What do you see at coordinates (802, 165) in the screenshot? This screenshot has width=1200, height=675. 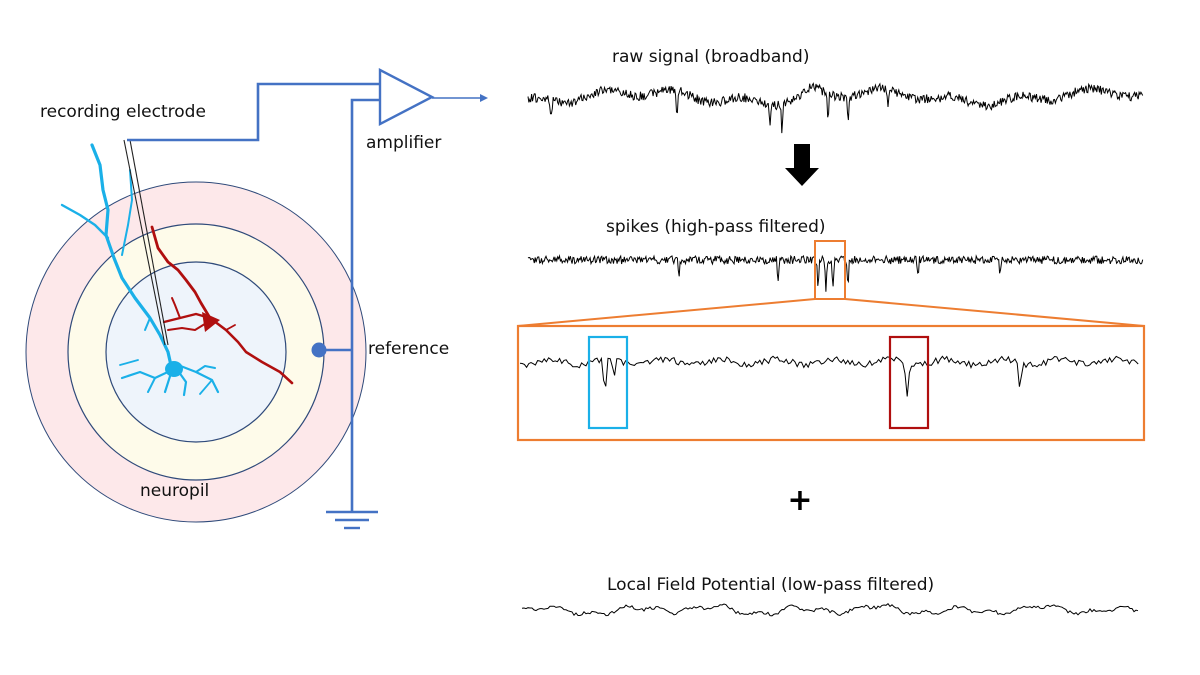 I see `down-arrow-icon` at bounding box center [802, 165].